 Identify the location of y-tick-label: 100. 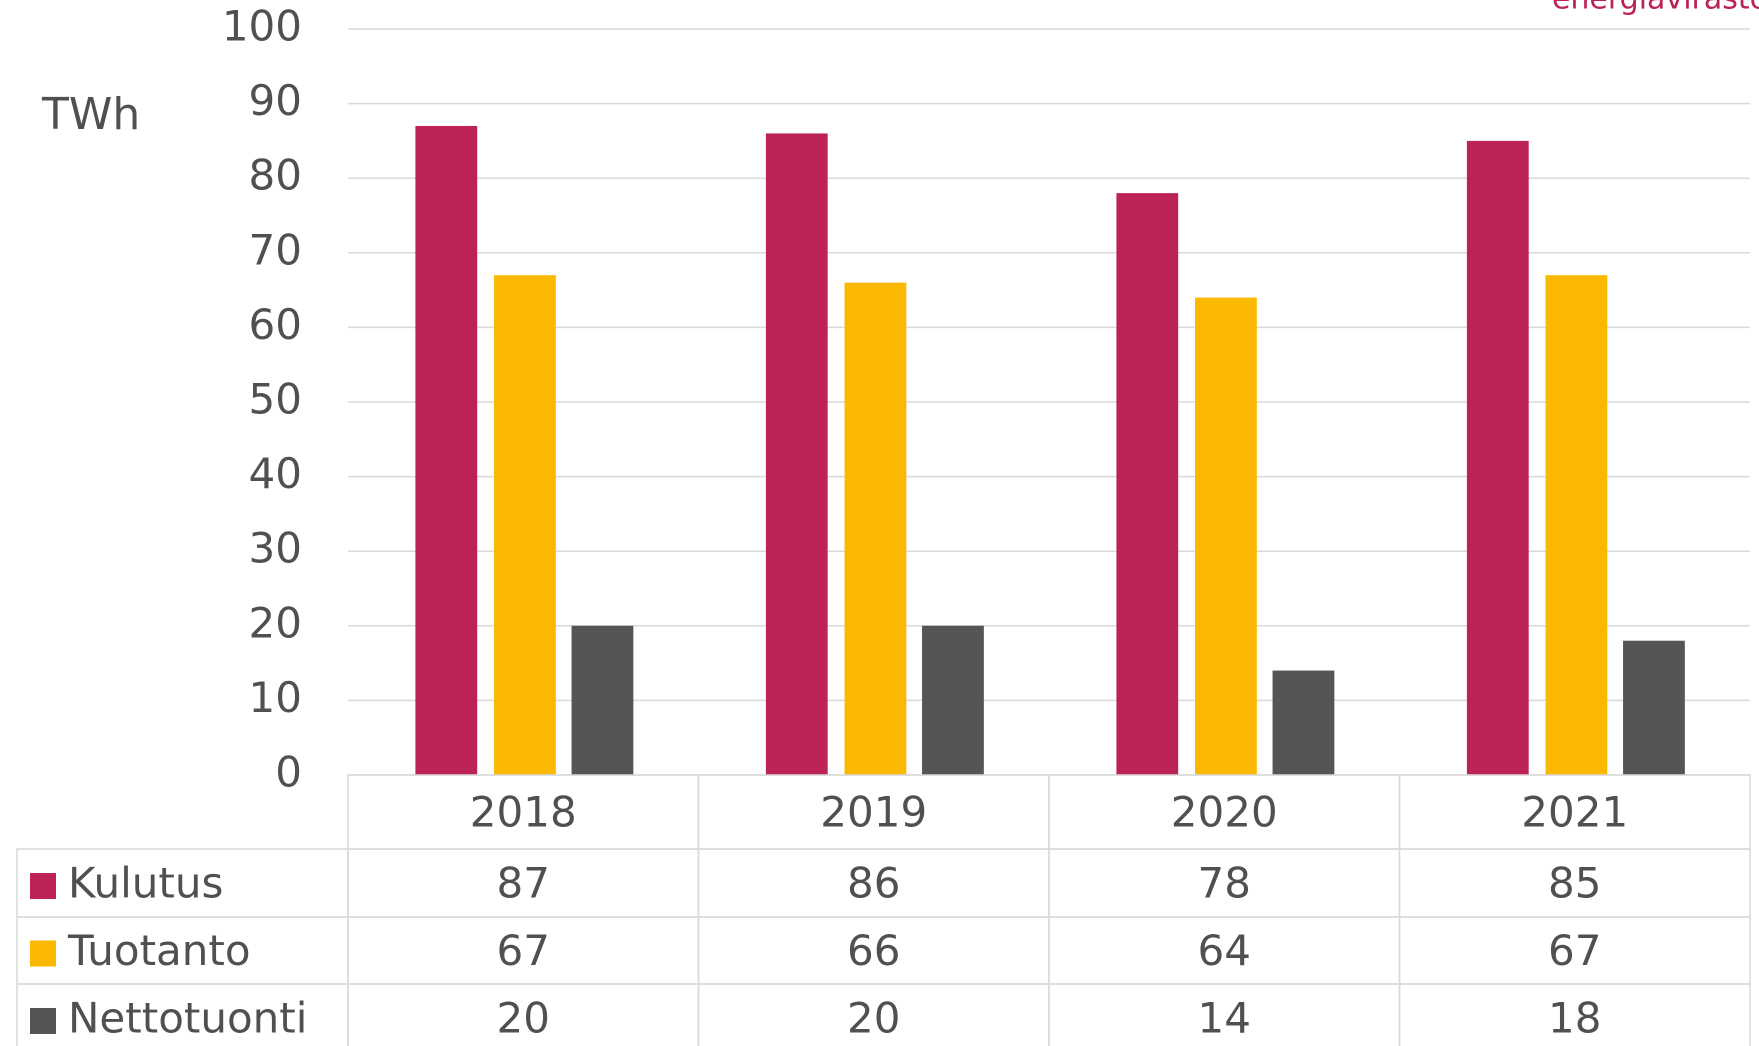
(262, 26).